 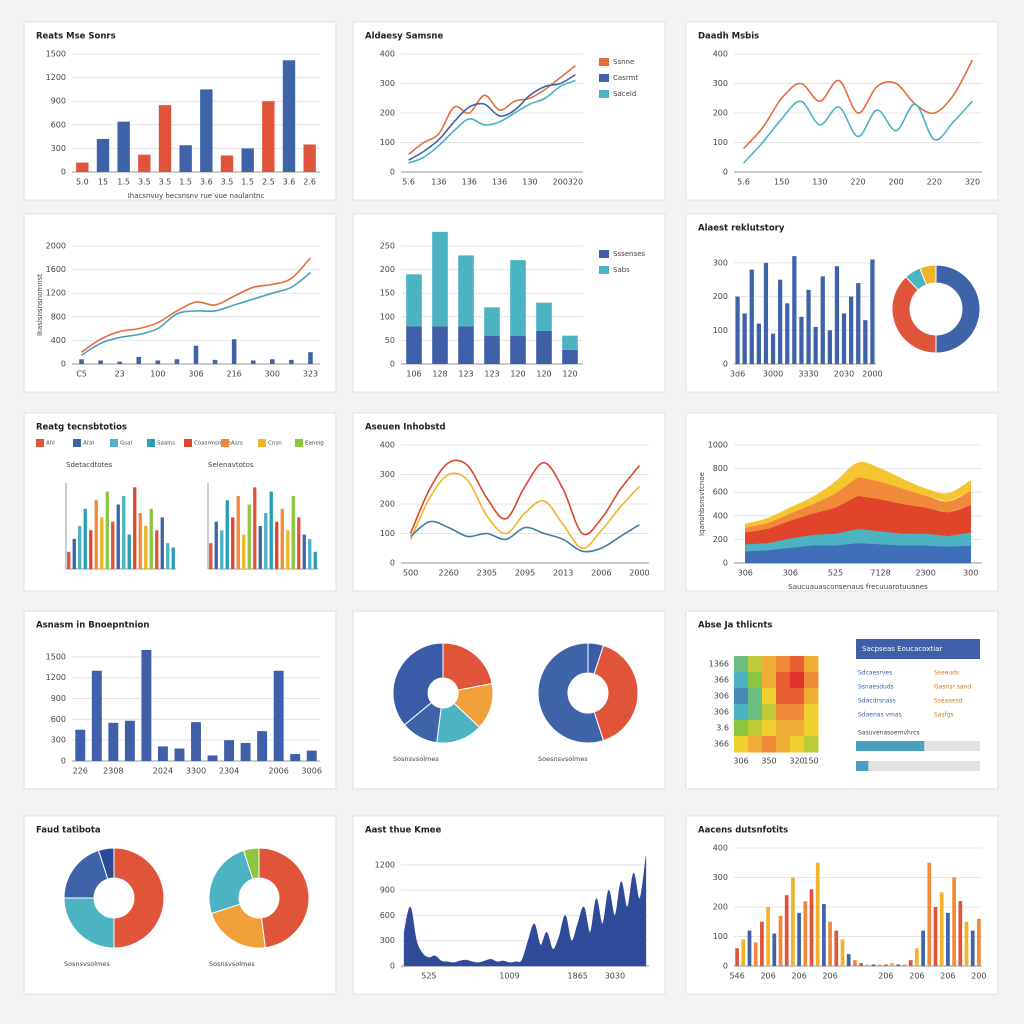 What do you see at coordinates (773, 374) in the screenshot?
I see `x-tick-label: 3000` at bounding box center [773, 374].